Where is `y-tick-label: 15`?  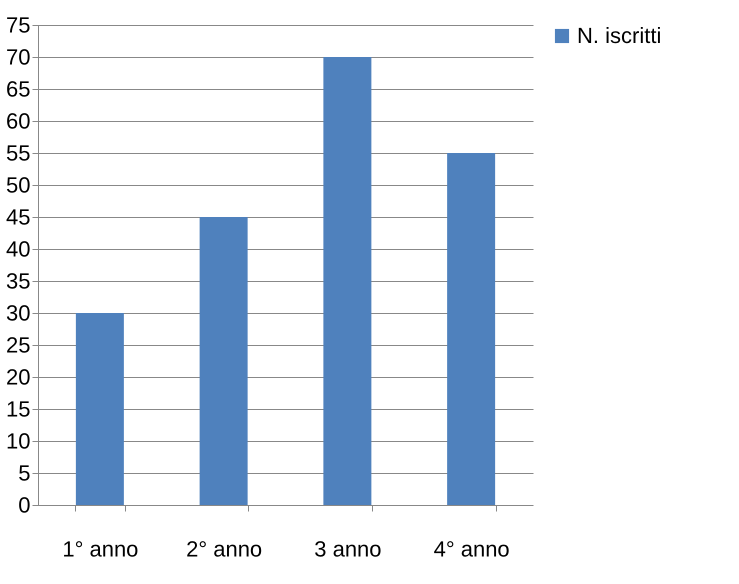 y-tick-label: 15 is located at coordinates (18, 409).